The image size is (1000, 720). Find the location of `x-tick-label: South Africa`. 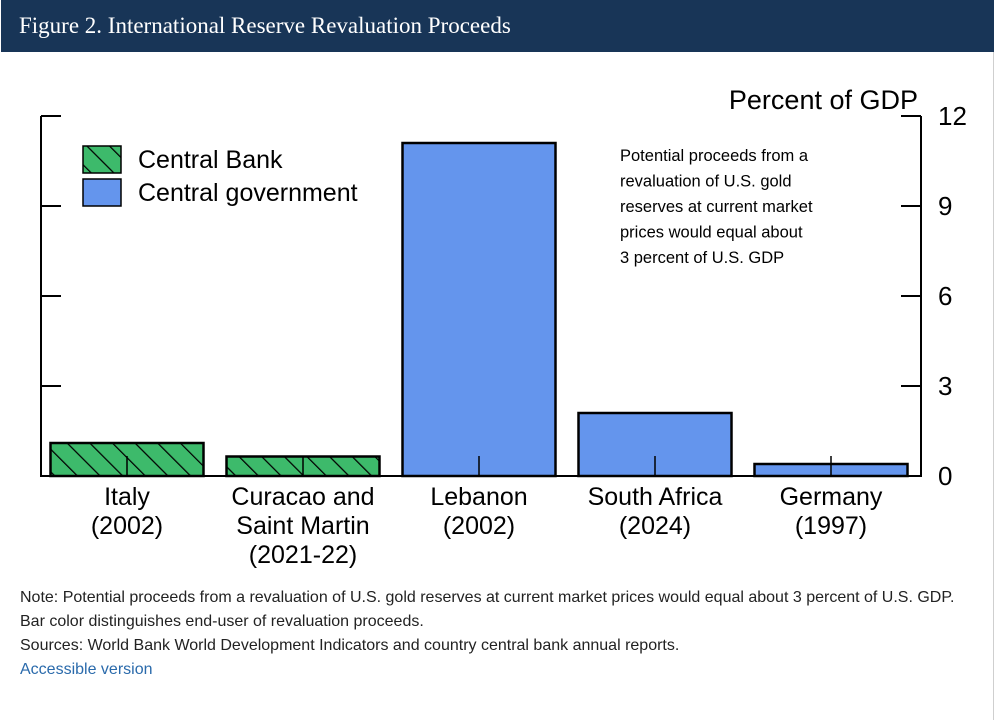

x-tick-label: South Africa is located at coordinates (655, 497).